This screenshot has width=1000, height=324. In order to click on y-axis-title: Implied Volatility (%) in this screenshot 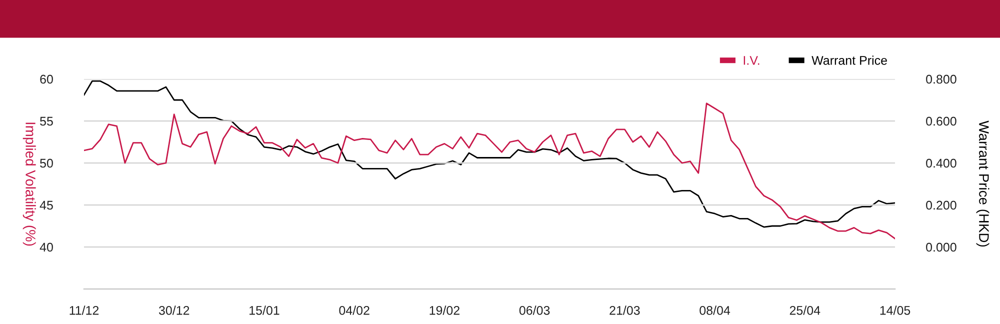, I will do `click(29, 184)`.